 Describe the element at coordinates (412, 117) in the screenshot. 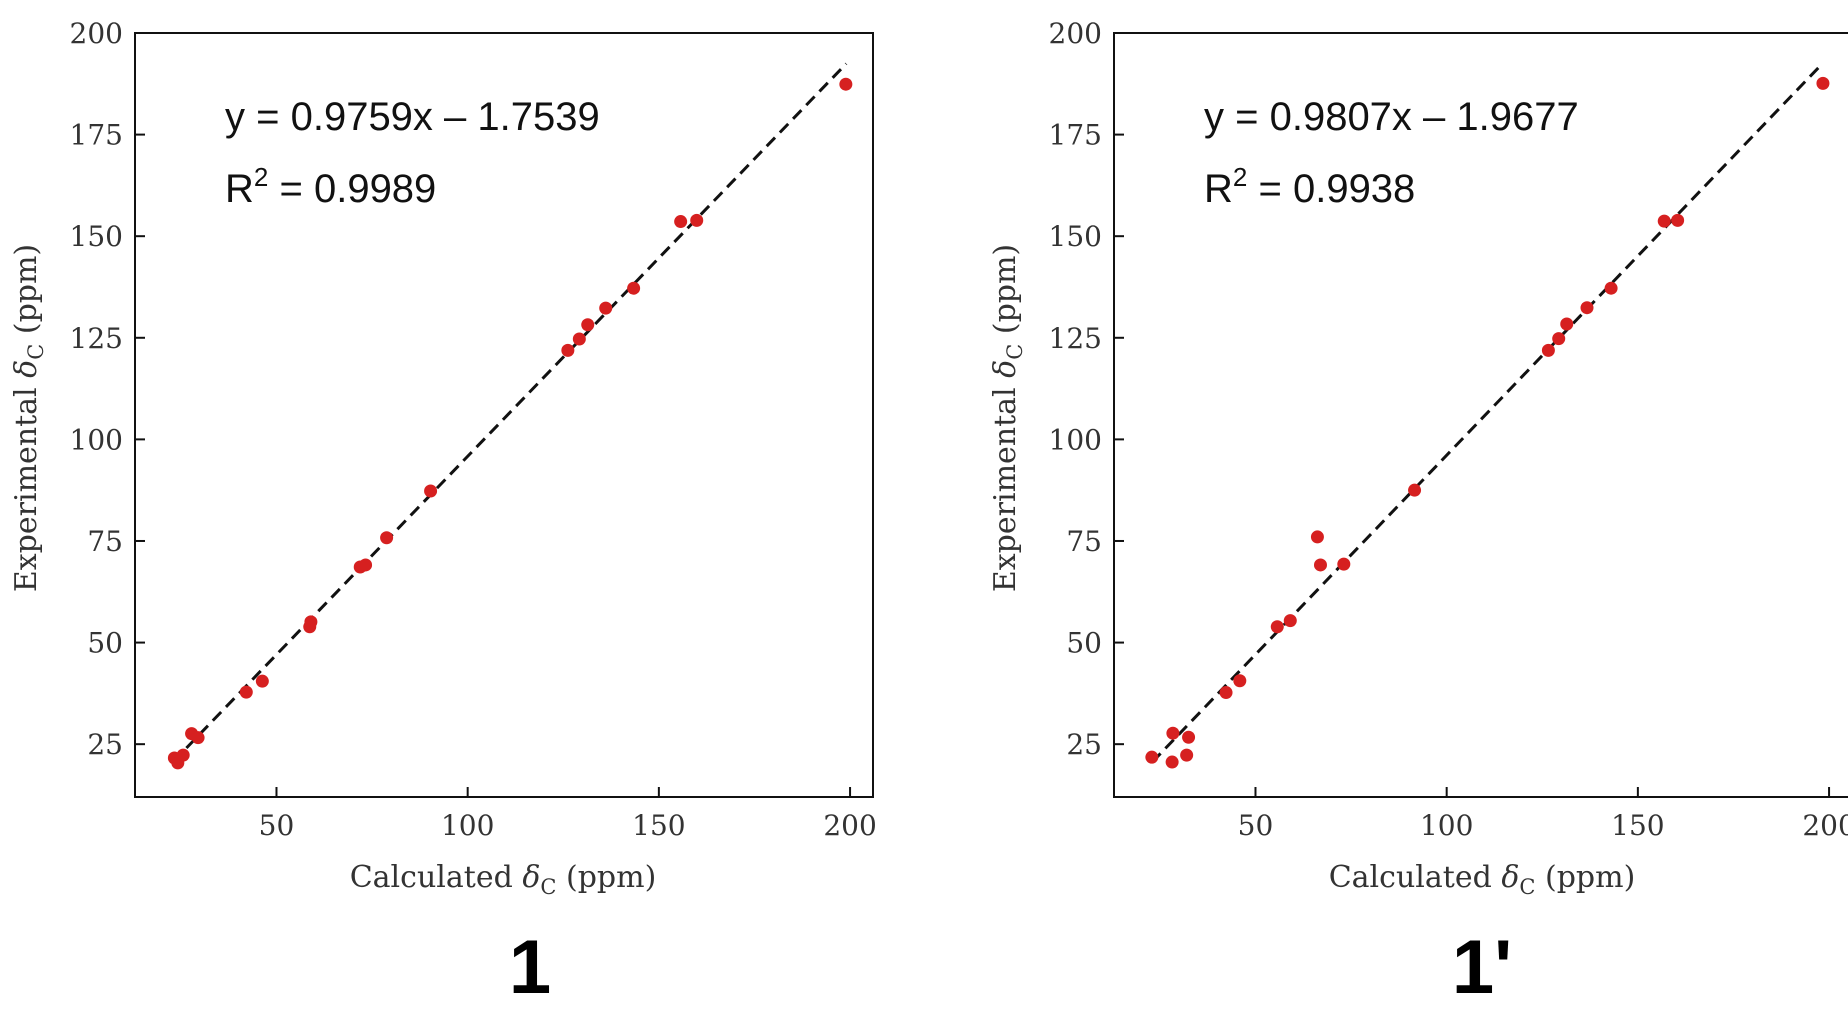

I see `fit-equation: y = 0.9759x – 1.7539` at that location.